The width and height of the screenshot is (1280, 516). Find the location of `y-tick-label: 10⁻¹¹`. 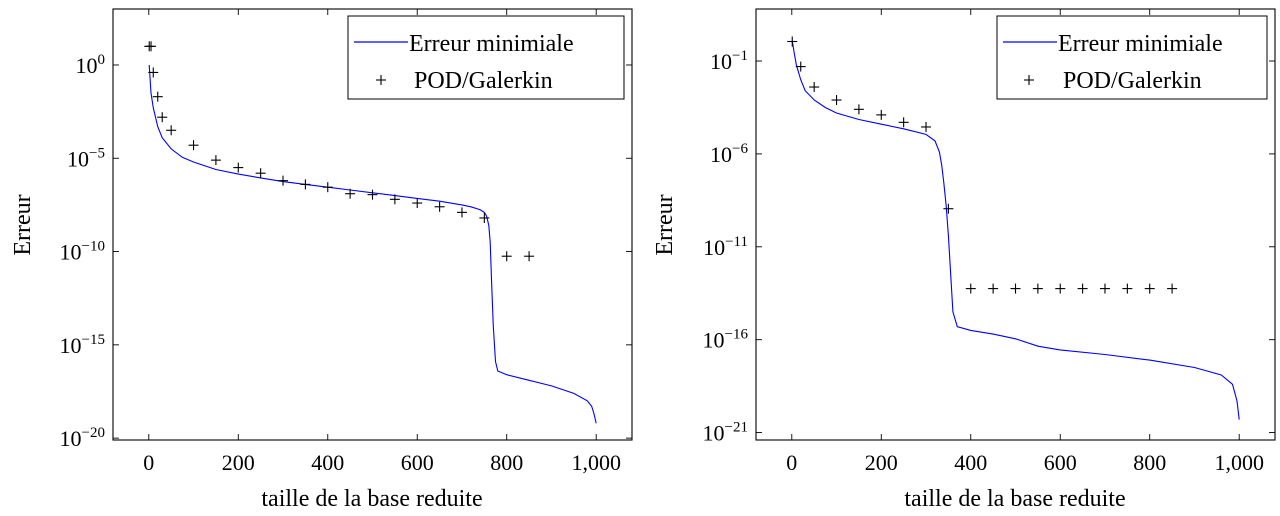

y-tick-label: 10⁻¹¹ is located at coordinates (725, 247).